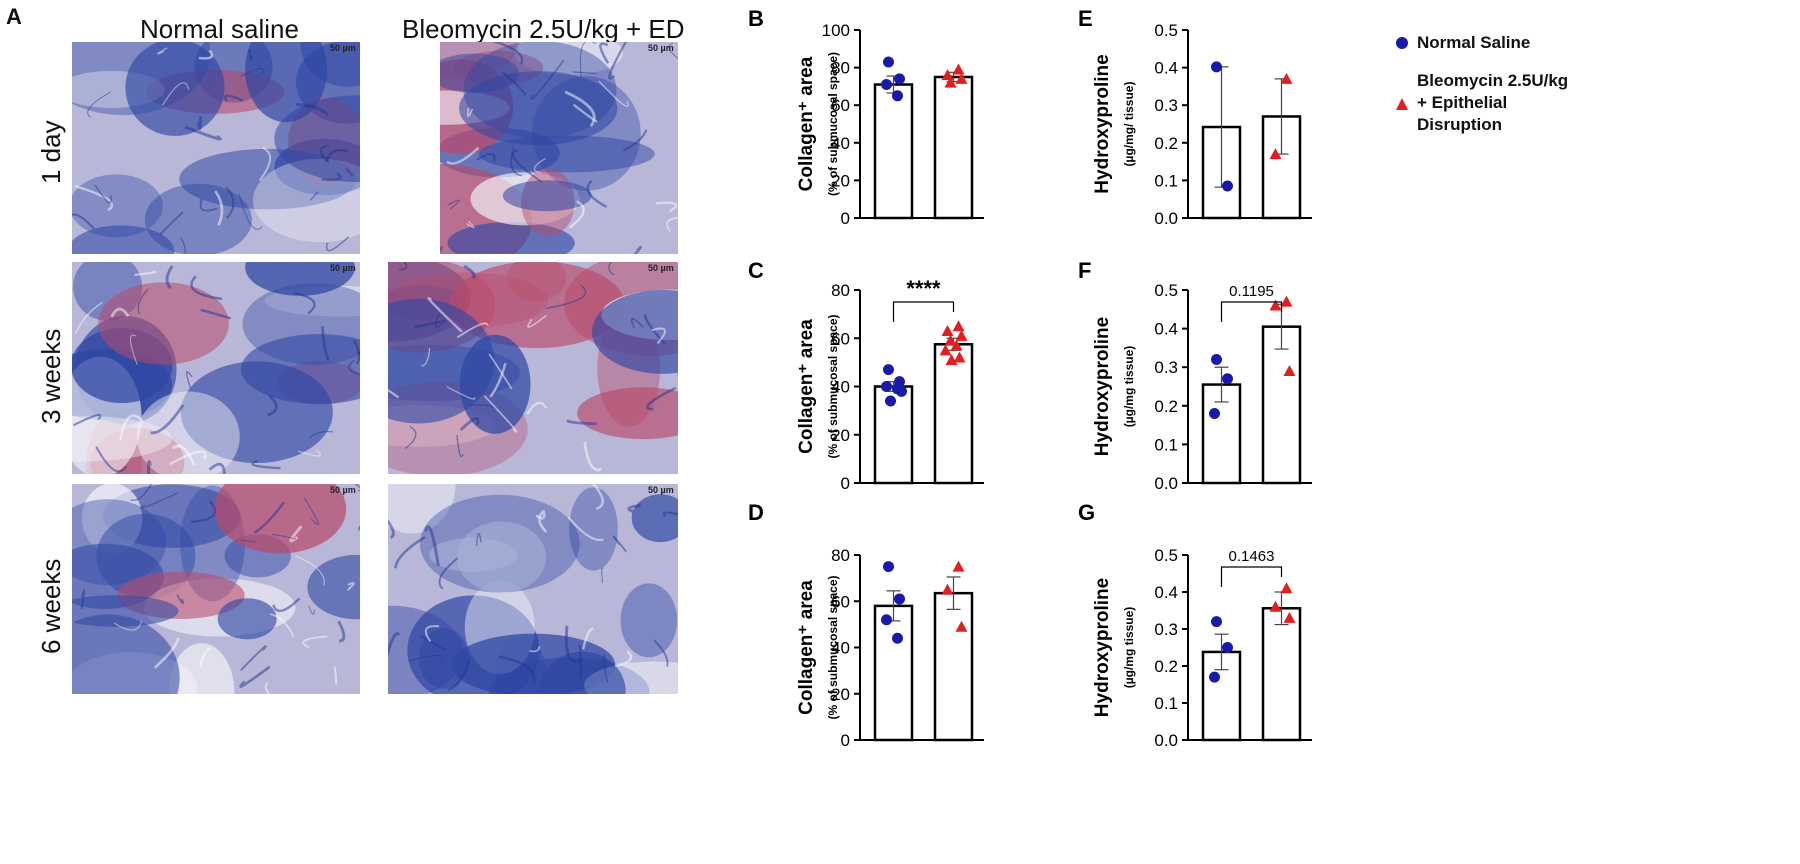  What do you see at coordinates (1251, 291) in the screenshot?
I see `significance-label: 0.1195` at bounding box center [1251, 291].